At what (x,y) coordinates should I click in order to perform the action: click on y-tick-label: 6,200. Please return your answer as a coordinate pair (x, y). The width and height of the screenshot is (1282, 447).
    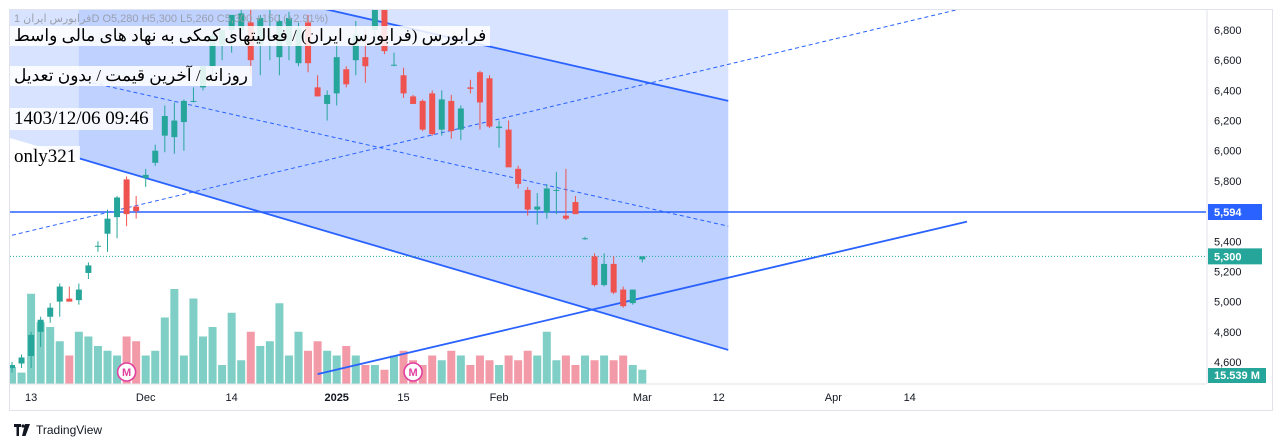
    Looking at the image, I should click on (1228, 122).